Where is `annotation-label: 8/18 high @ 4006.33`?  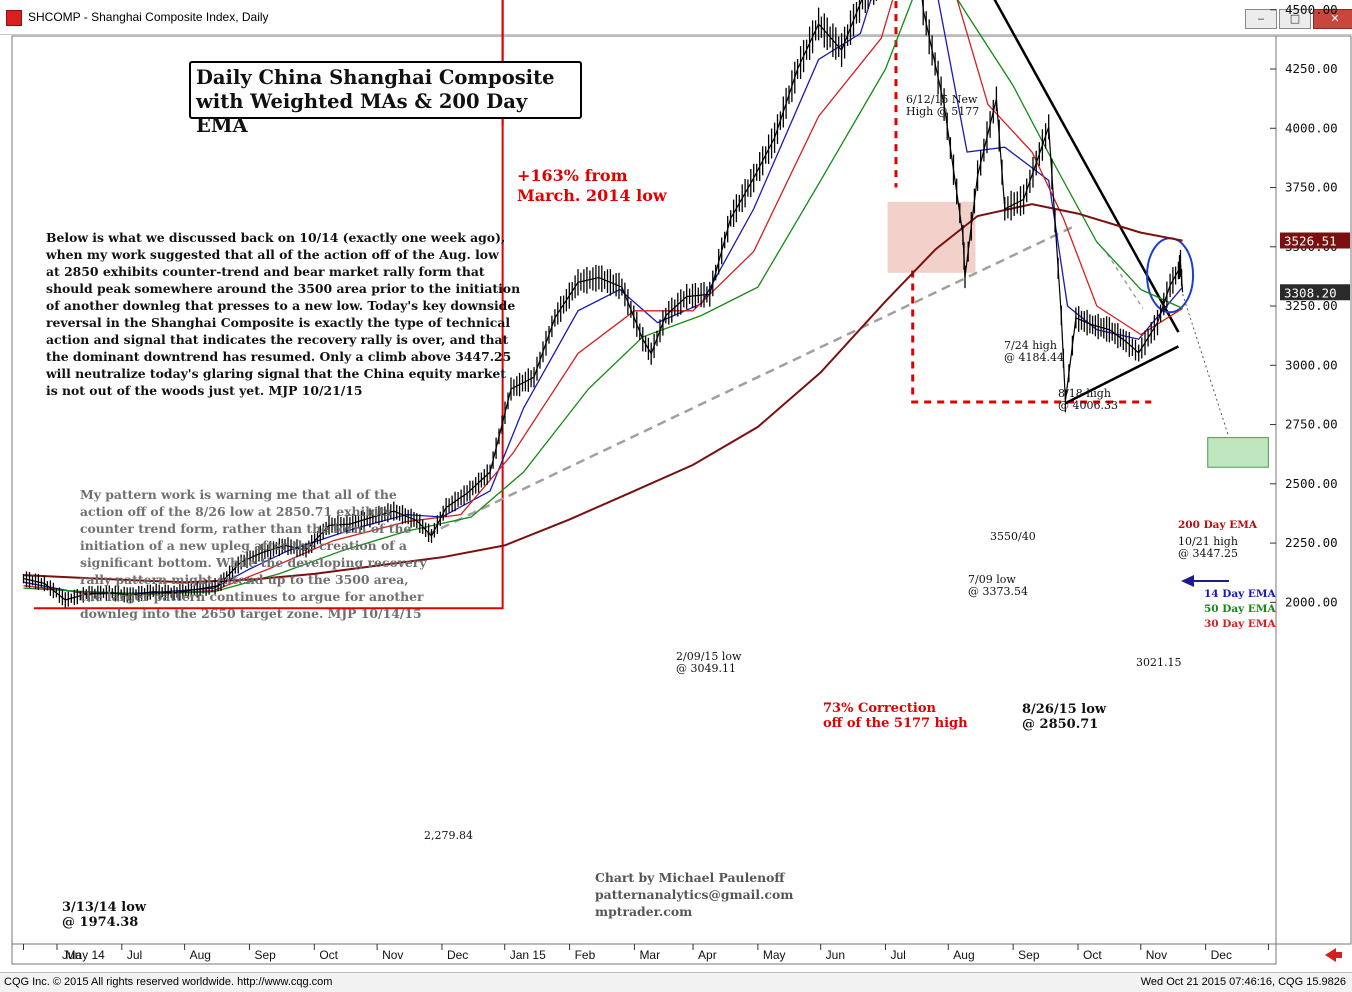 annotation-label: 8/18 high @ 4006.33 is located at coordinates (1088, 399).